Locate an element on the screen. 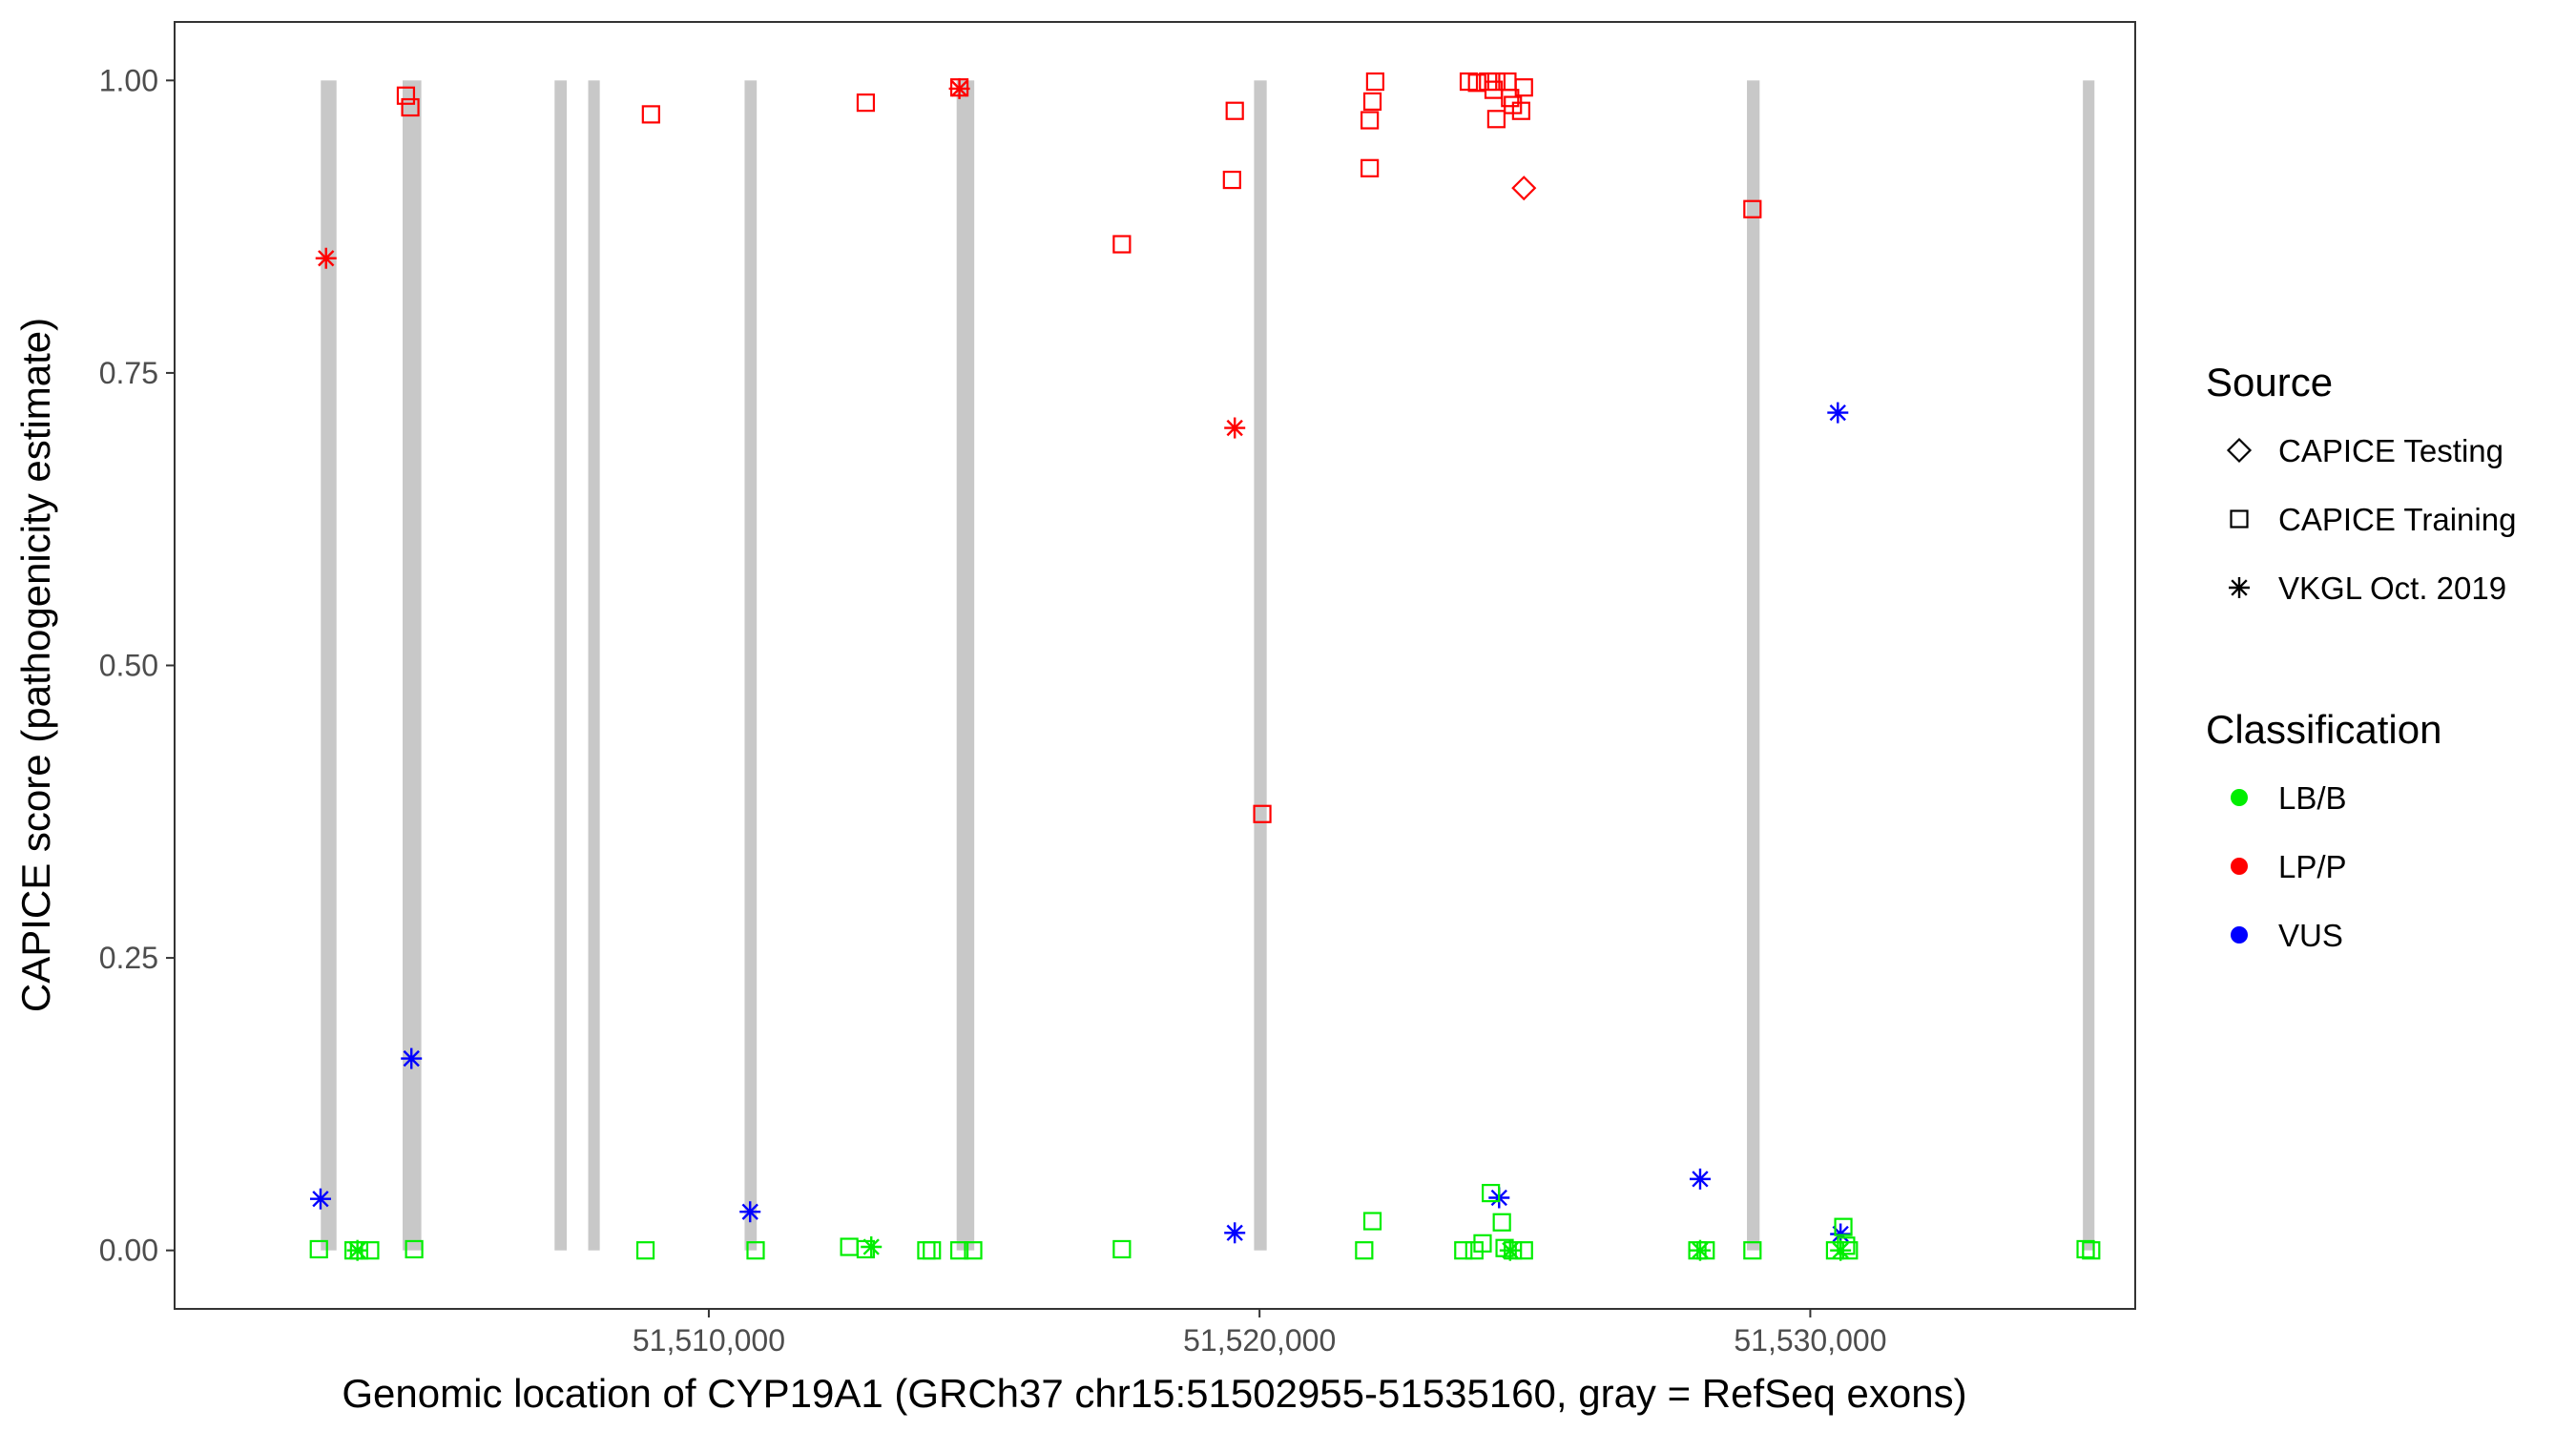  legend-label: LP/P is located at coordinates (2312, 866).